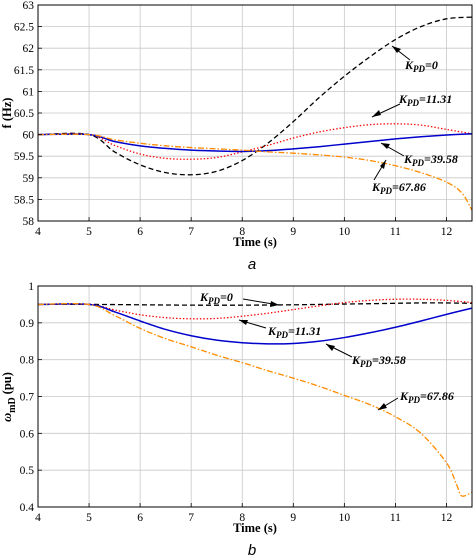 The width and height of the screenshot is (474, 559). I want to click on panel-a-y-tick-label: 61, so click(29, 92).